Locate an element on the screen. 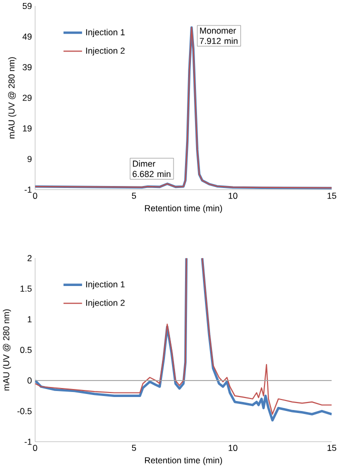 The height and width of the screenshot is (468, 339). annotation: Dimer 6.682 min is located at coordinates (151, 169).